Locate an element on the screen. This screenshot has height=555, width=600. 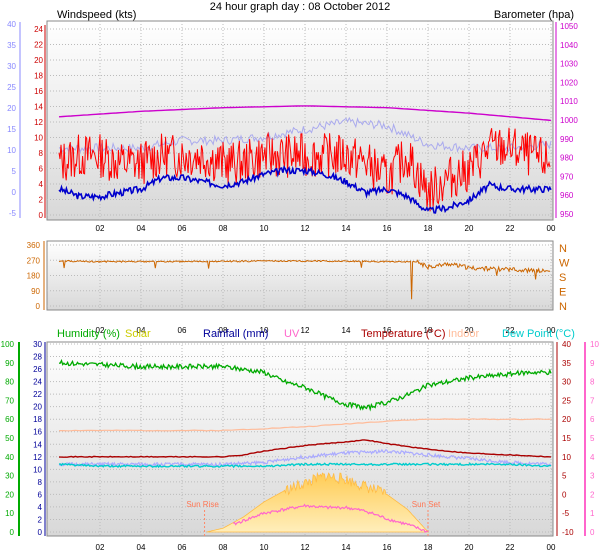
dir-ytick-180: 180 is located at coordinates (34, 276).